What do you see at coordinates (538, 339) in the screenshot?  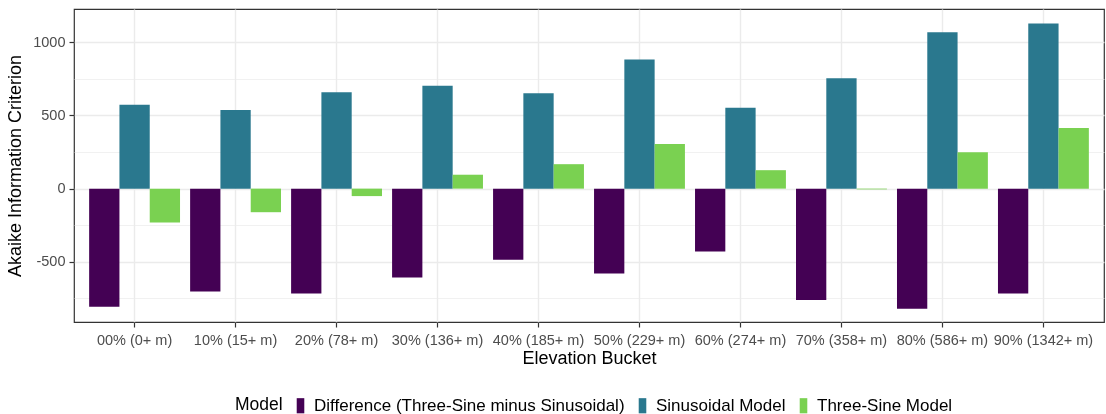 I see `x-tick-label: 40% (185+ m)` at bounding box center [538, 339].